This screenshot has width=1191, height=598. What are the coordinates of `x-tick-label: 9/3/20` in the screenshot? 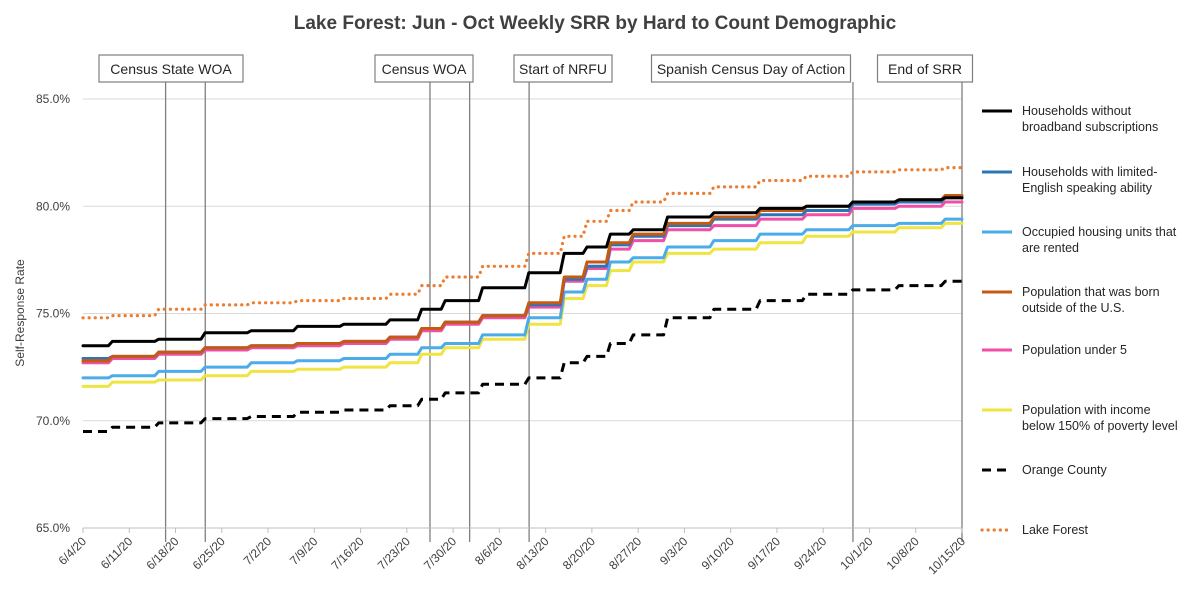 It's located at (674, 551).